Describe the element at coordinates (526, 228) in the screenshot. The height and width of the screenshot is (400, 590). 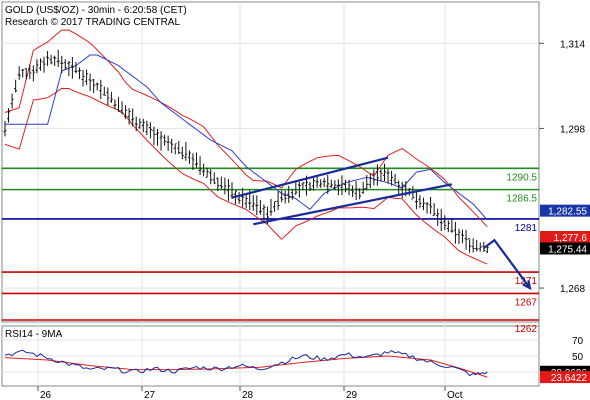
I see `level-label: 1281` at that location.